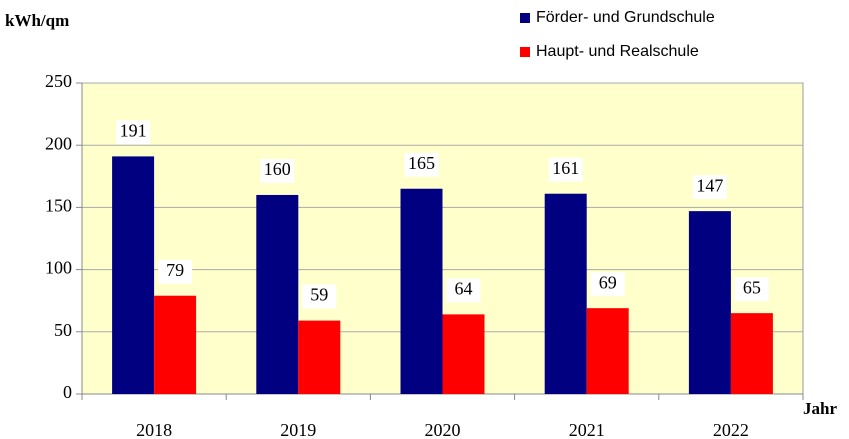 Image resolution: width=849 pixels, height=439 pixels. I want to click on legend-label: Förder- und Grundschule, so click(625, 17).